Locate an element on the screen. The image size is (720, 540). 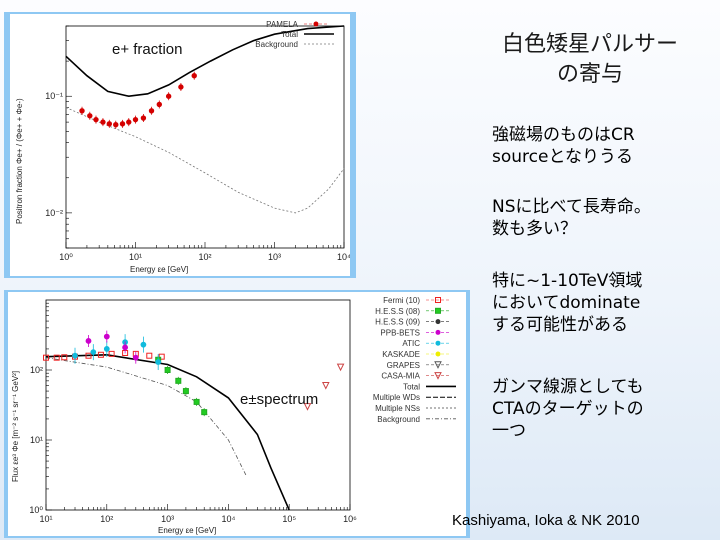
x-tick-label: 10⁵ is located at coordinates (289, 519).